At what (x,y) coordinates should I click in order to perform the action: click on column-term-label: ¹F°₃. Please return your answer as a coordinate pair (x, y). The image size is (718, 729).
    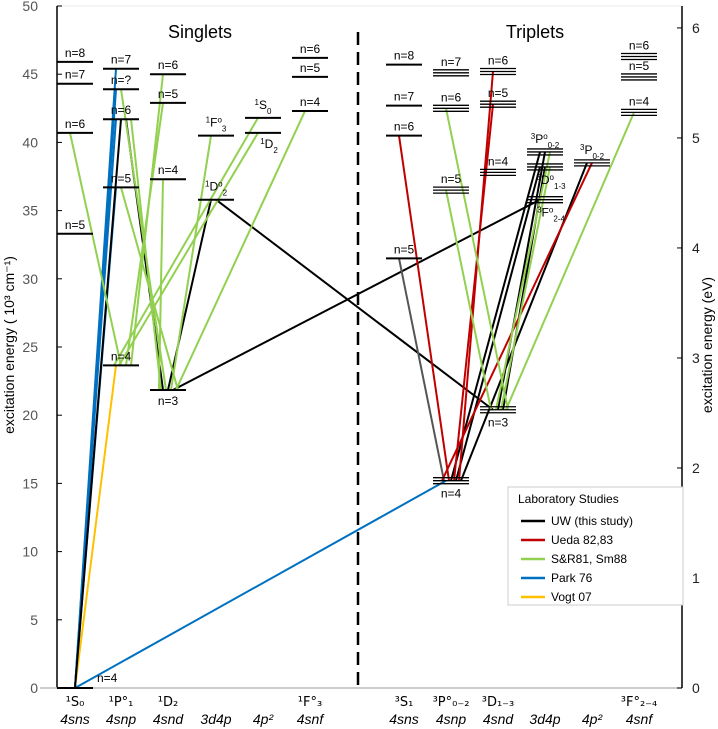
    Looking at the image, I should click on (310, 702).